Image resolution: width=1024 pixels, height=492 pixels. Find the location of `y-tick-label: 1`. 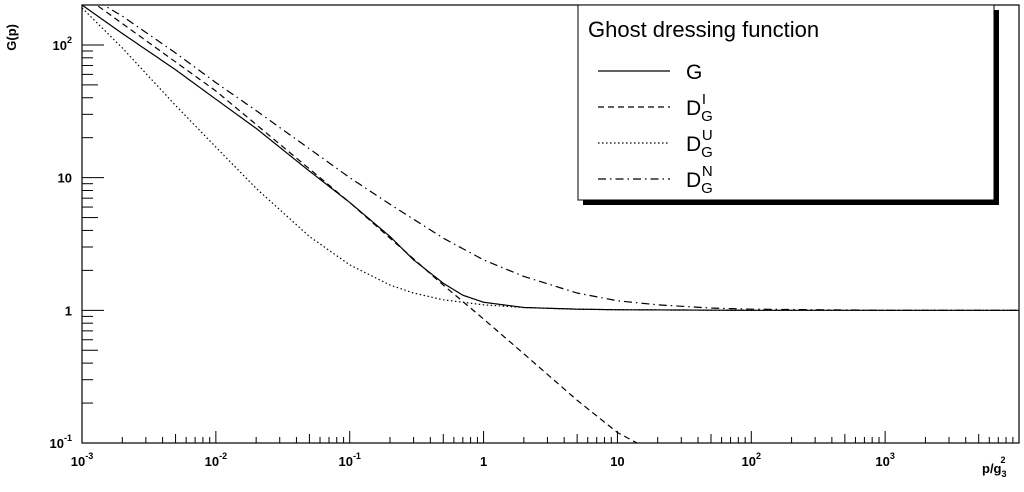

y-tick-label: 1 is located at coordinates (68, 310).